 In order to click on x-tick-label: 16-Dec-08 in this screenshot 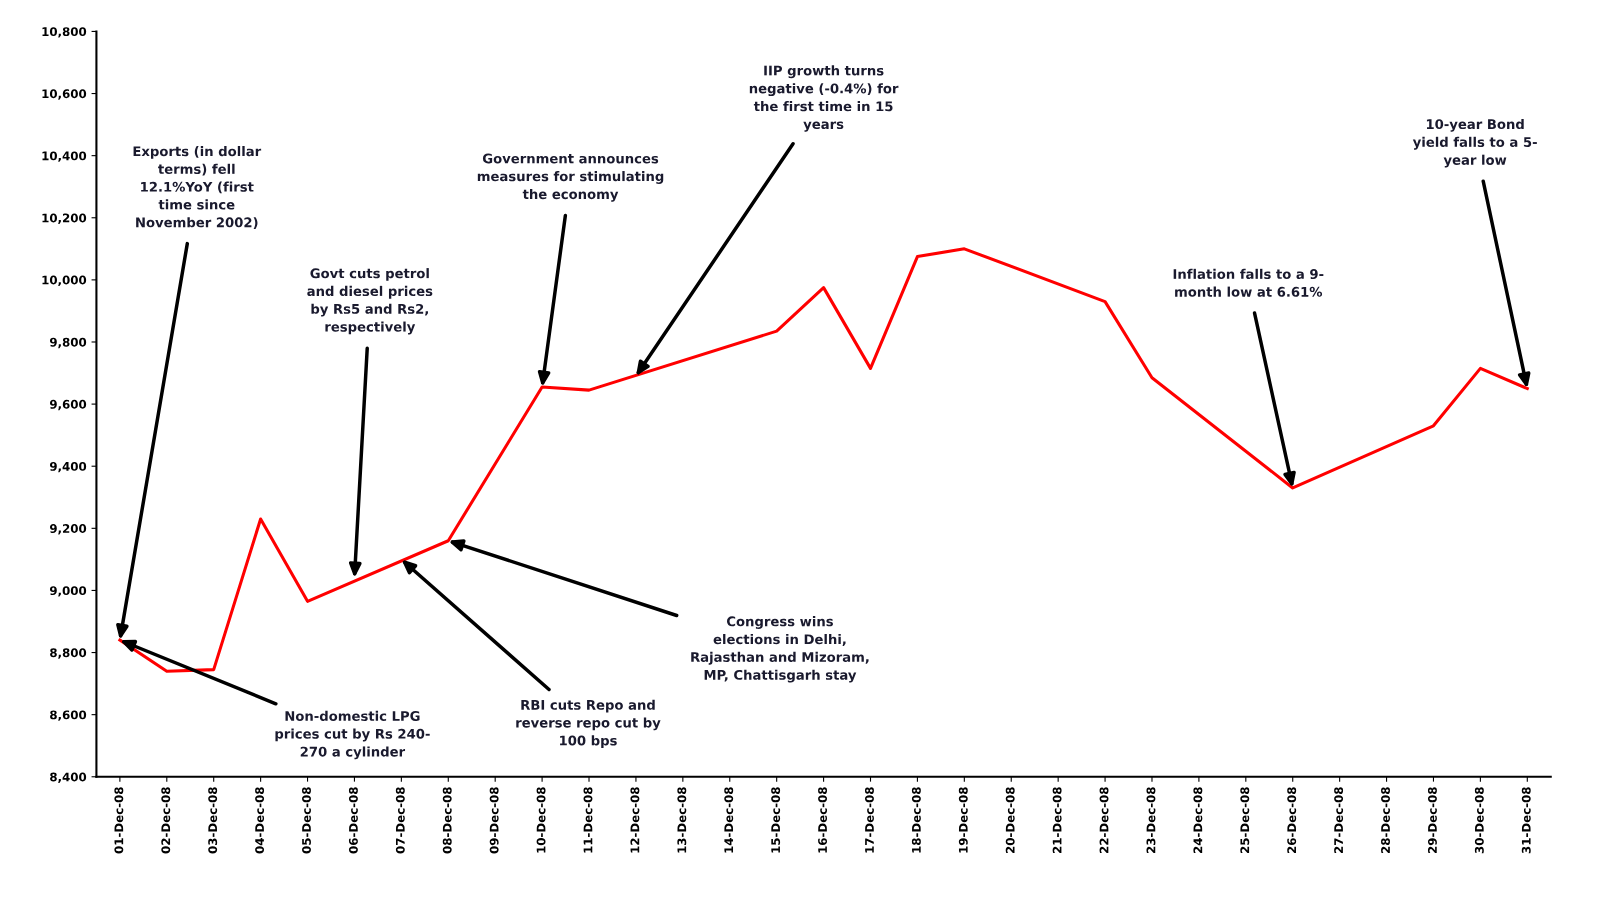, I will do `click(823, 820)`.